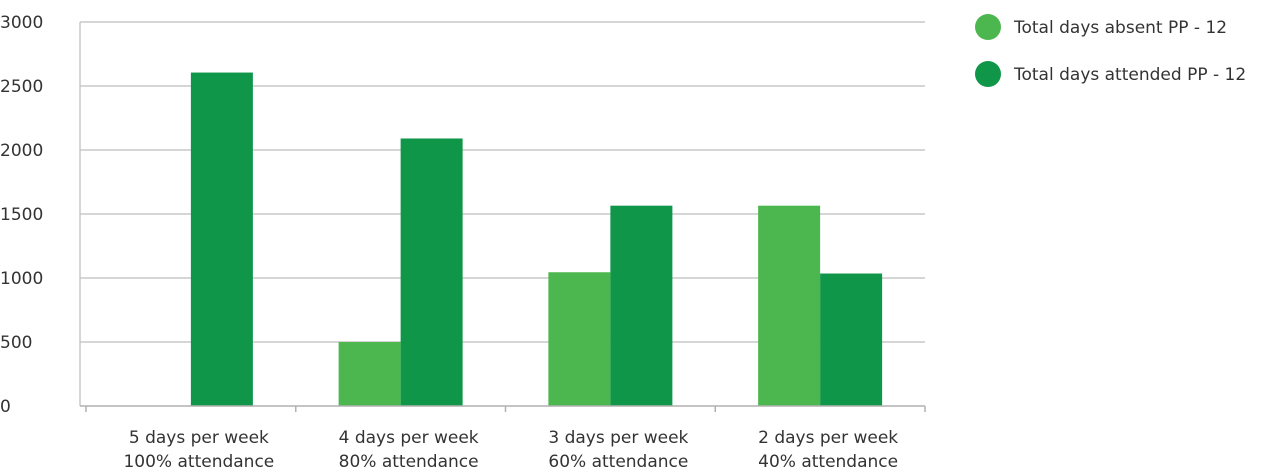  What do you see at coordinates (199, 438) in the screenshot?
I see `x-category-label: 5 days per week` at bounding box center [199, 438].